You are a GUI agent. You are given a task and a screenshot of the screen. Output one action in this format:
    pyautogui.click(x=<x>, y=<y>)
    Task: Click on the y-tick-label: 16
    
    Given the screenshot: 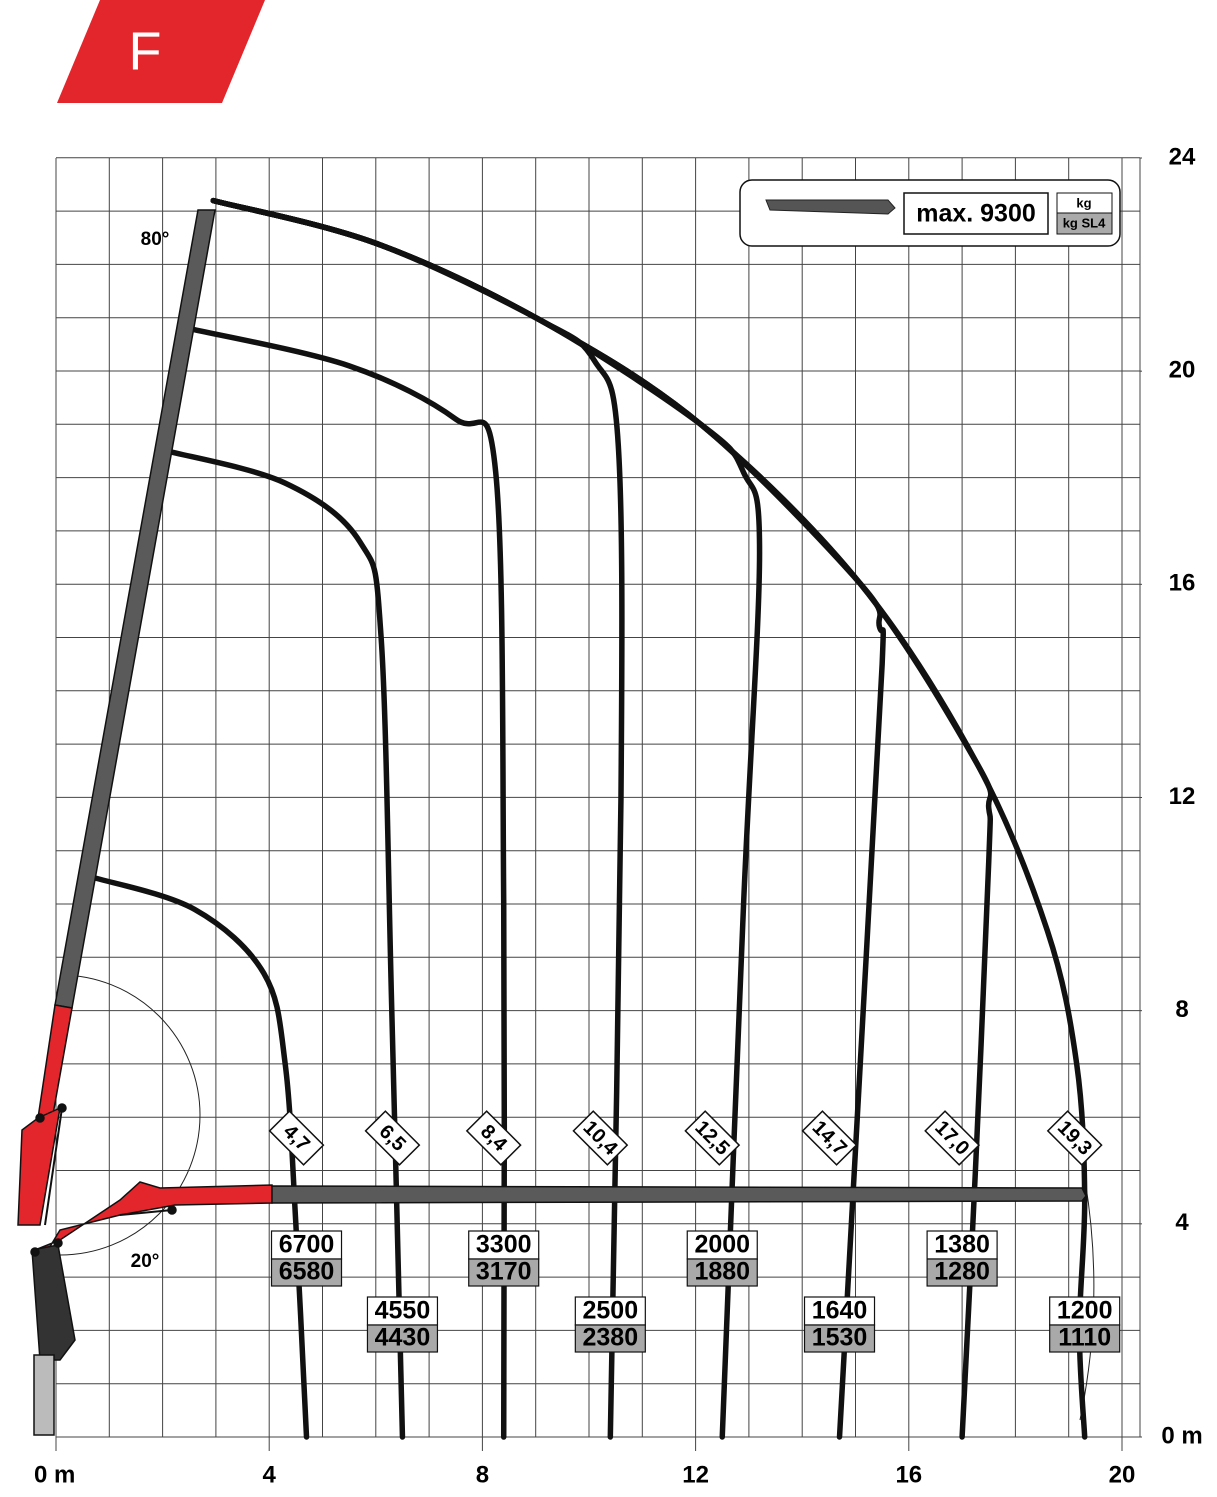 What is the action you would take?
    pyautogui.click(x=1182, y=583)
    